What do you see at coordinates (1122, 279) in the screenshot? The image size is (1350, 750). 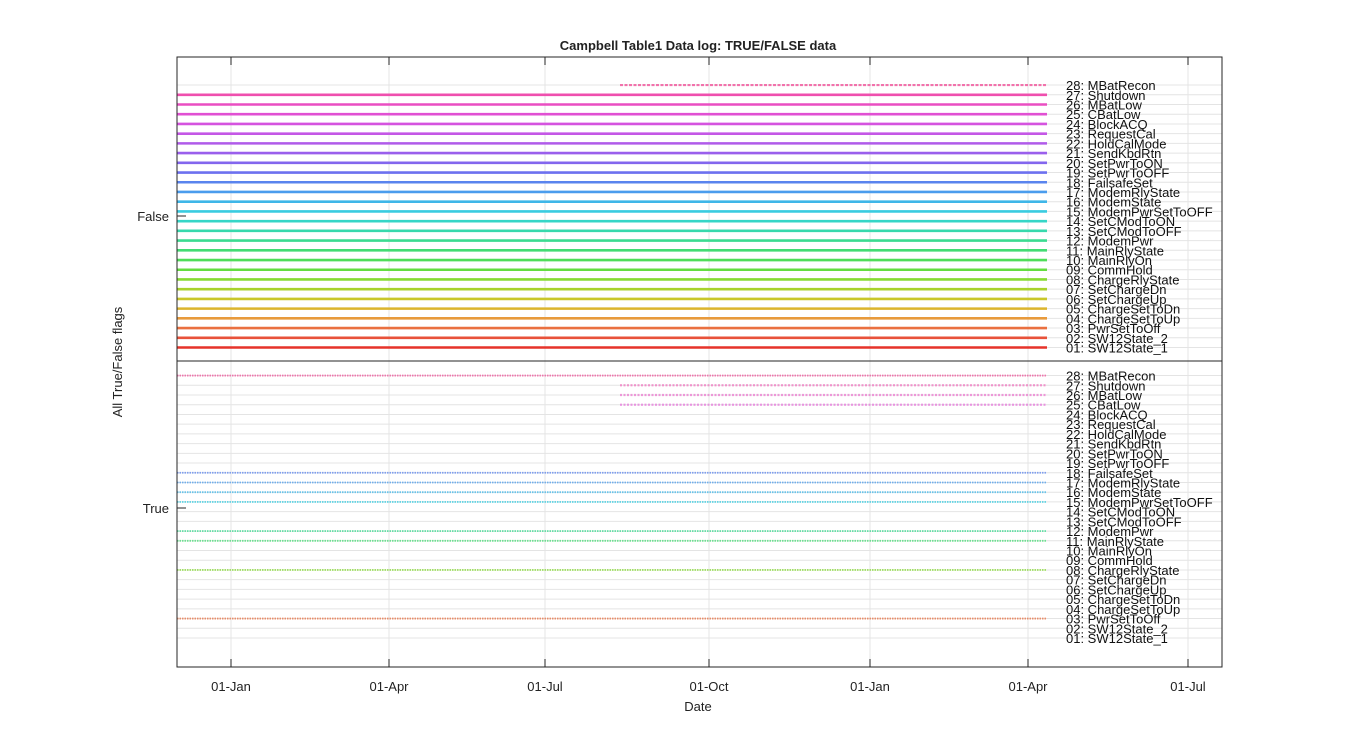 I see `false-flag-label: 08: ChargeRlyState` at bounding box center [1122, 279].